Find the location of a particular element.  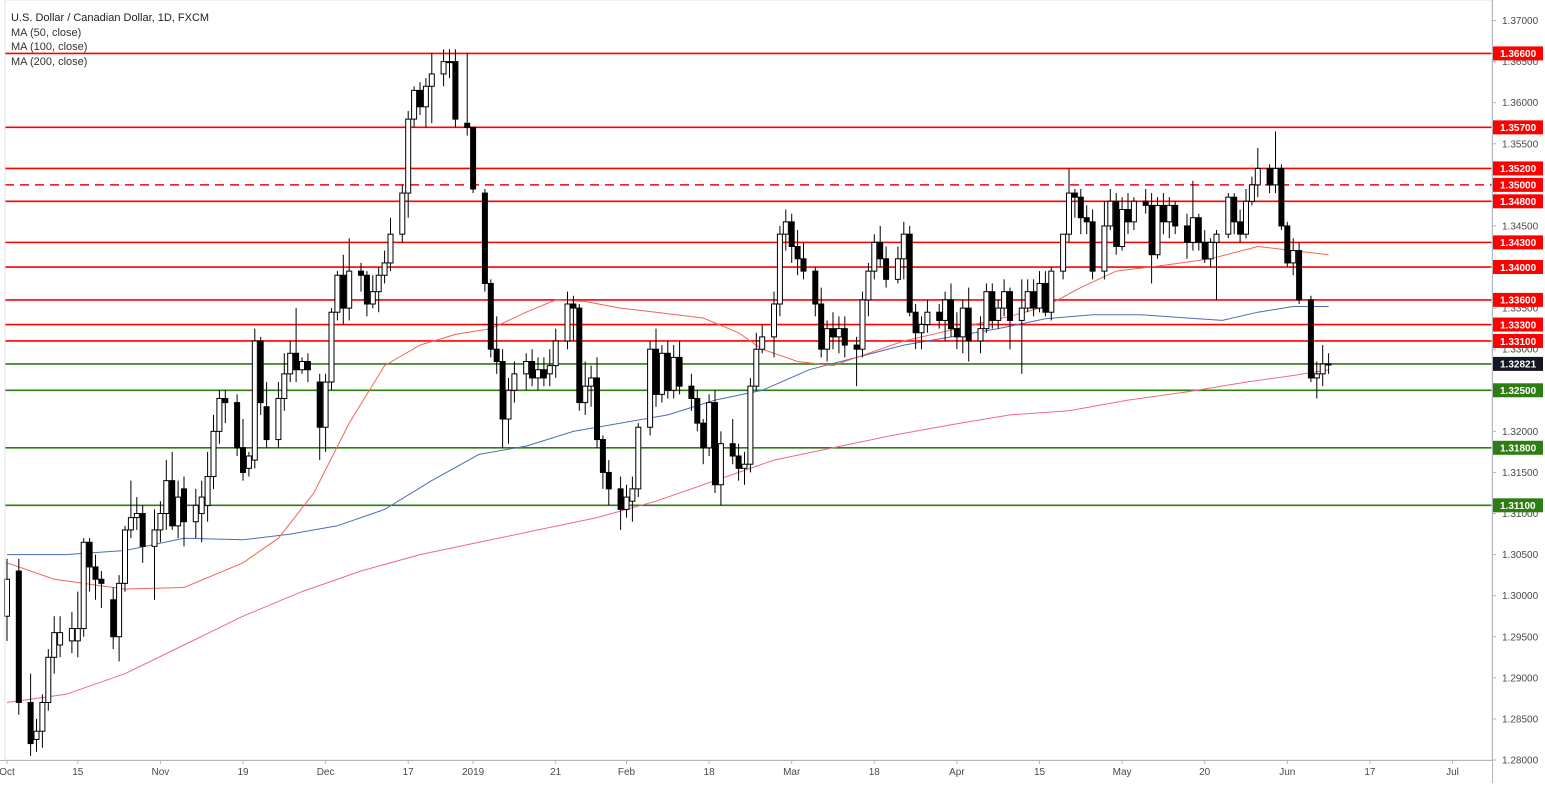

y-tick-label-17: 1.28500 is located at coordinates (1520, 719).